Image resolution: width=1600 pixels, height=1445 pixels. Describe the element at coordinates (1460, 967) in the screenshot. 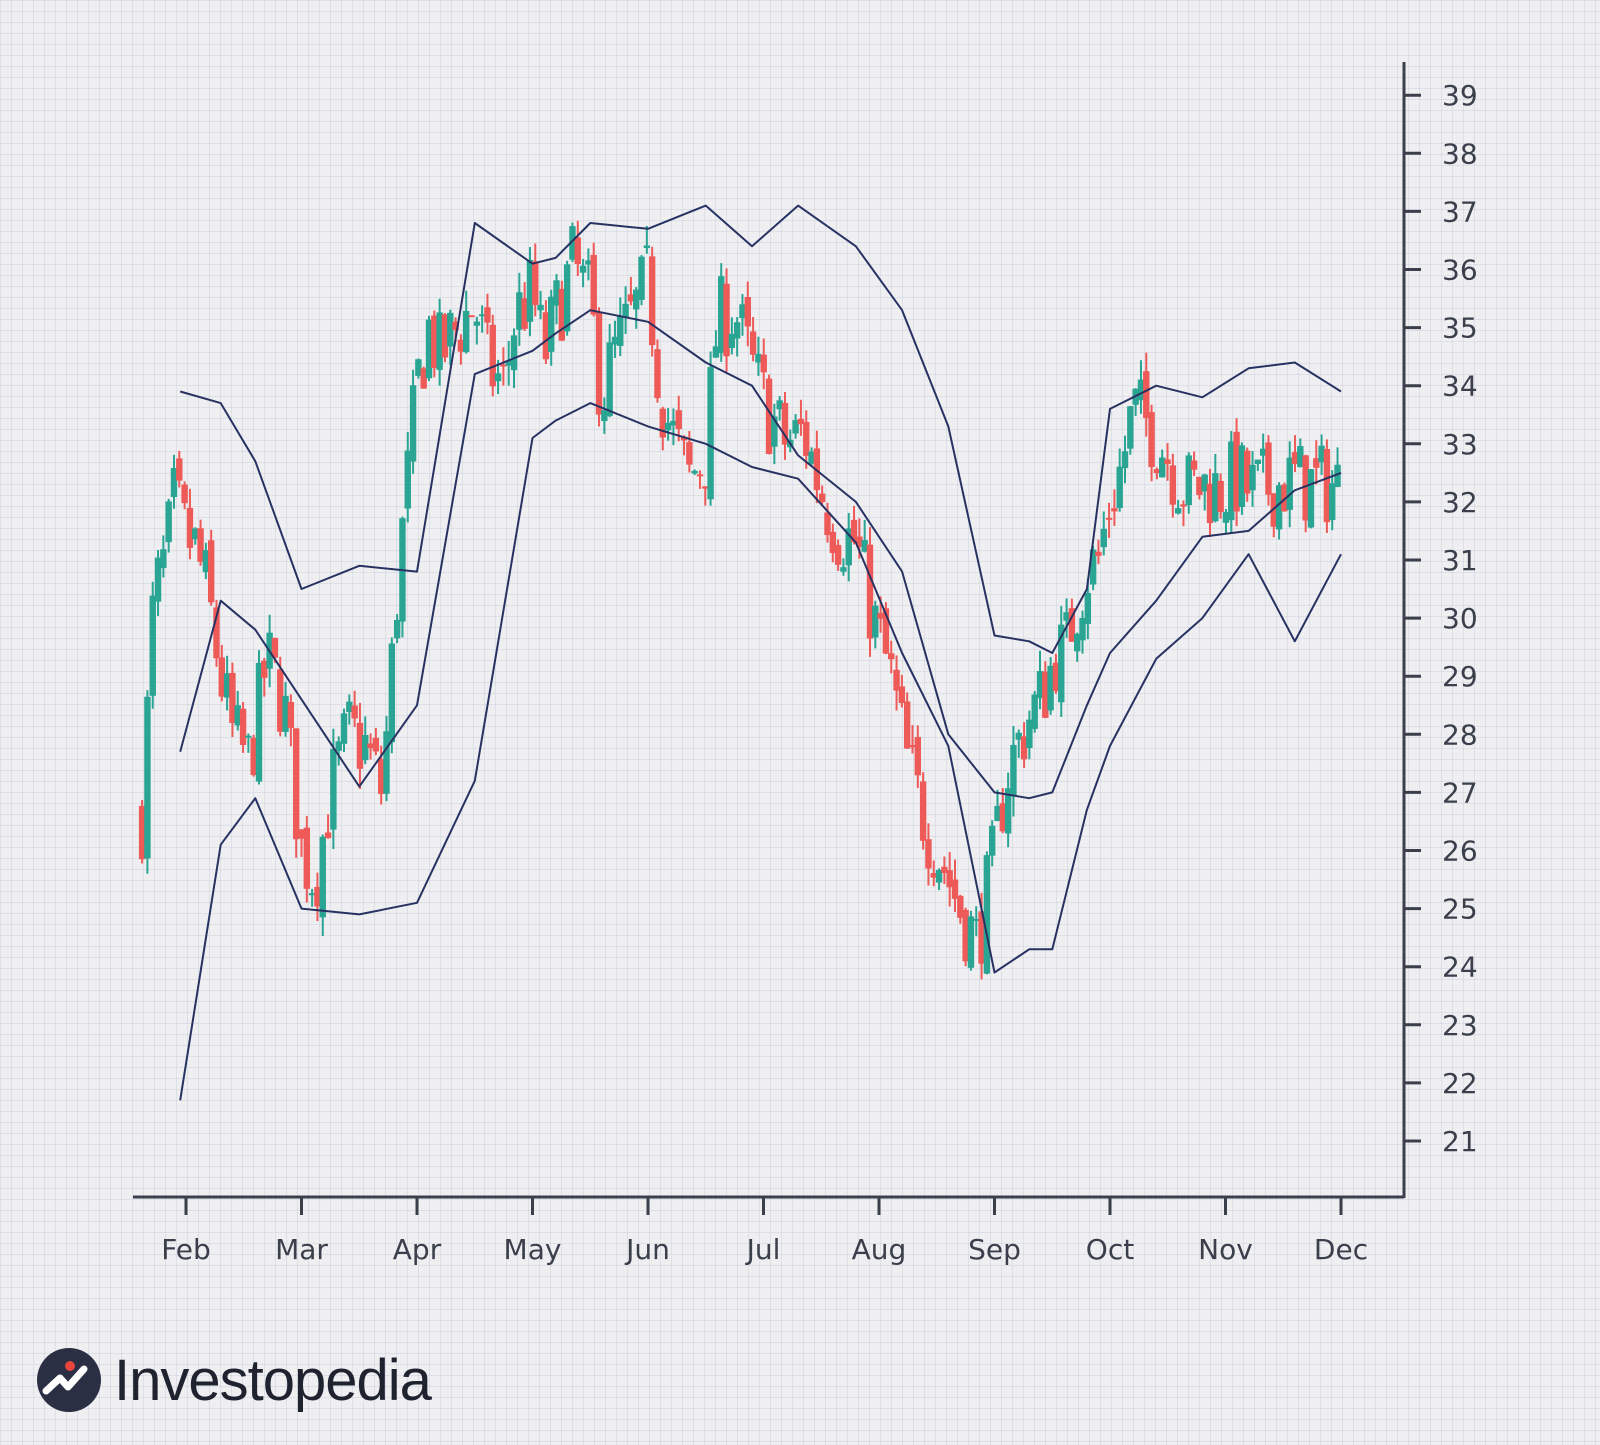

I see `y-tick-label: 24` at that location.